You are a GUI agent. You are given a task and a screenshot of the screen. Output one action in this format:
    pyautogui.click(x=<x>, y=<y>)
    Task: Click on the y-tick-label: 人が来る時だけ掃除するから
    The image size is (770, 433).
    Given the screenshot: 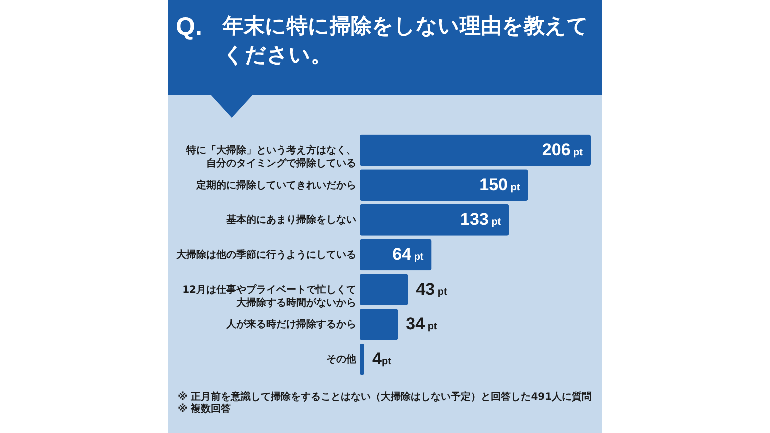 What is the action you would take?
    pyautogui.click(x=291, y=324)
    